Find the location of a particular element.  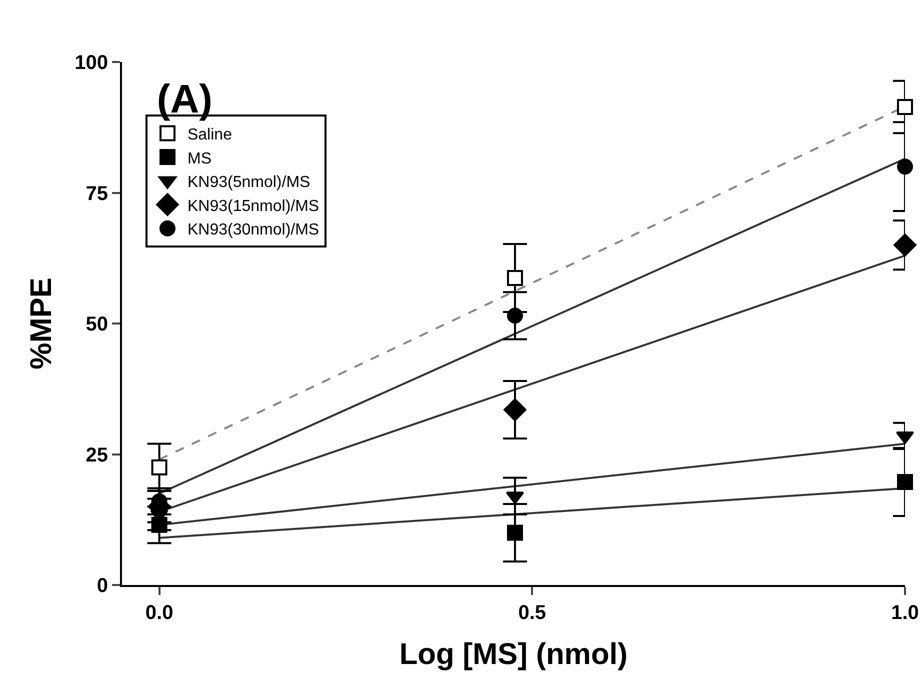

x-axis-title: Log [MS] (nmol) is located at coordinates (513, 654).